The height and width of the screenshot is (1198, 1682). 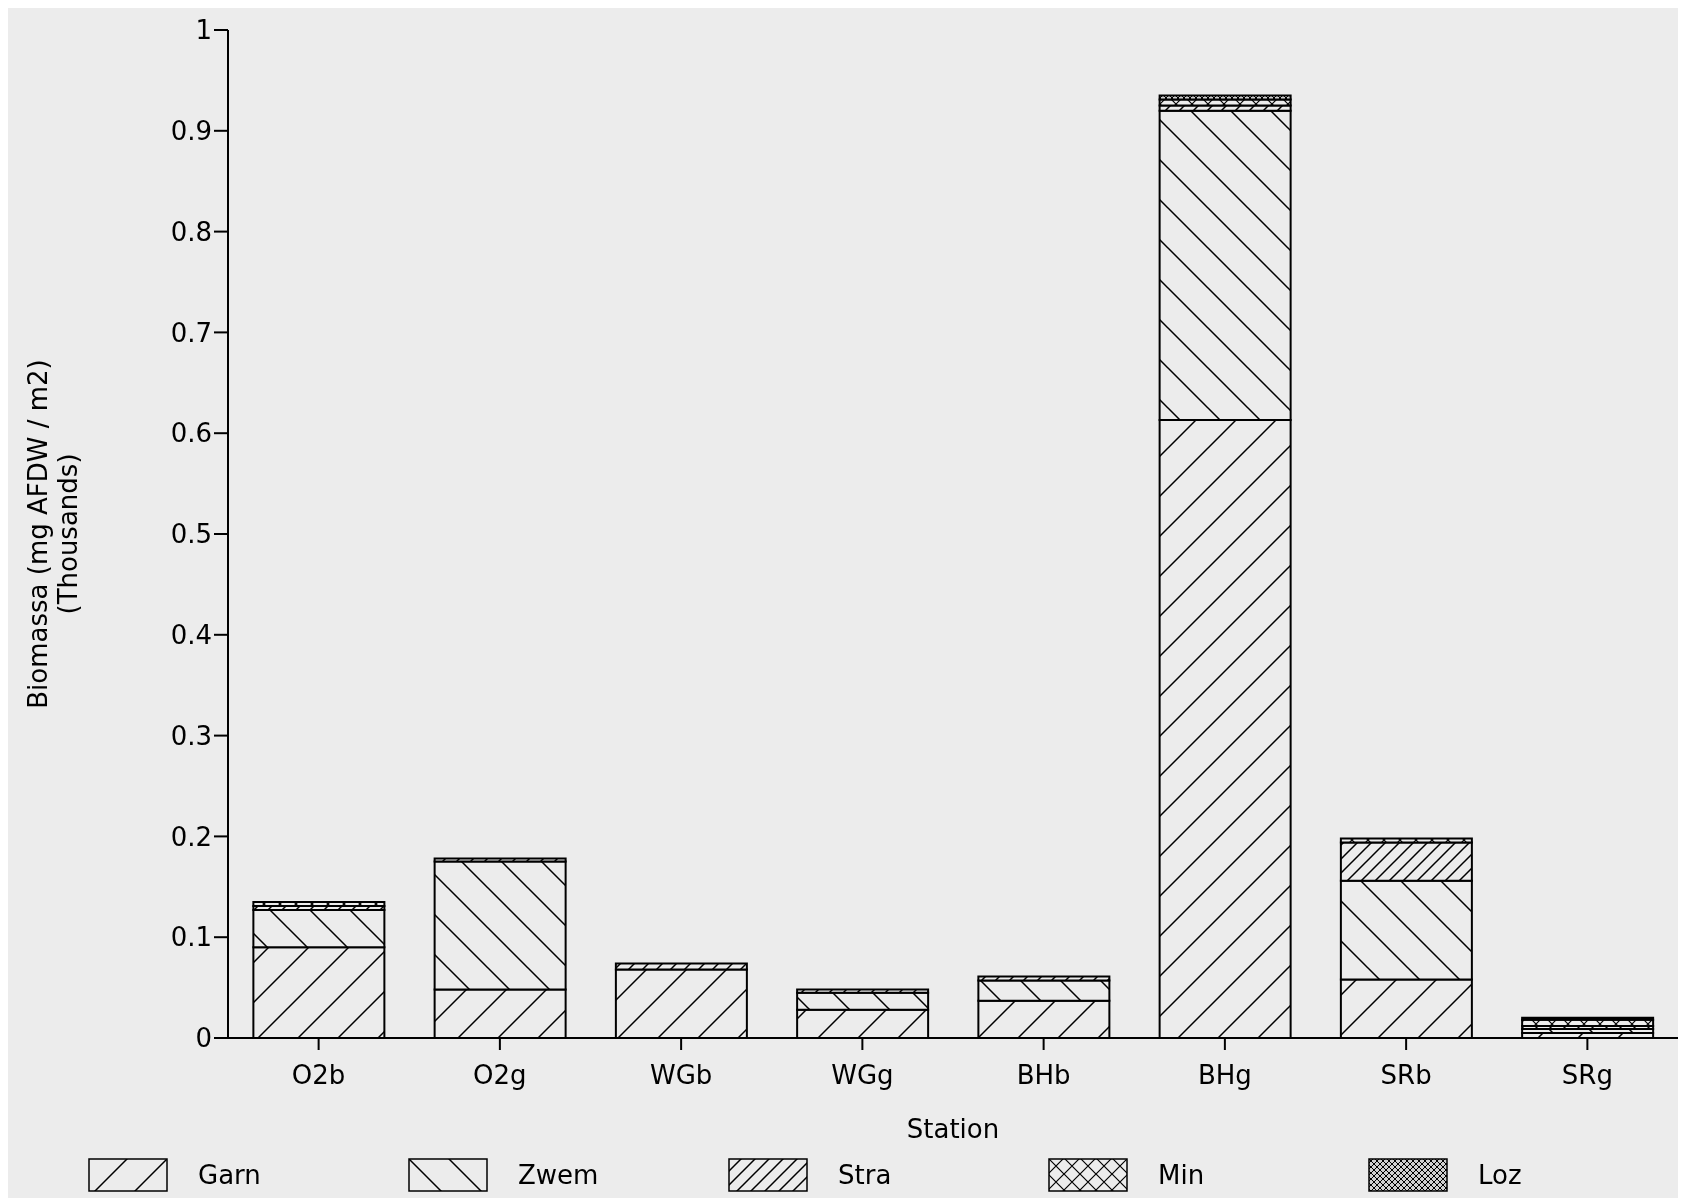 What do you see at coordinates (191, 332) in the screenshot?
I see `y-tick-label: 0.7` at bounding box center [191, 332].